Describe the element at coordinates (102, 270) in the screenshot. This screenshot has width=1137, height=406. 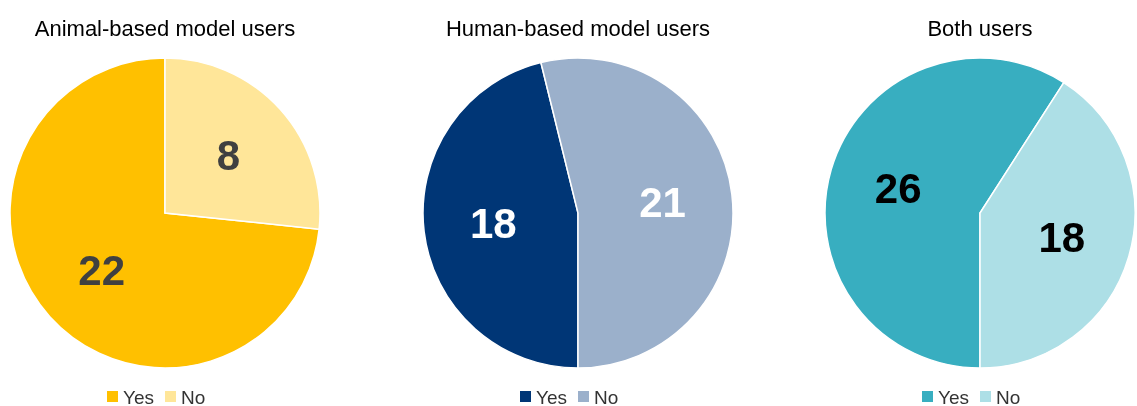
I see `data-label: 22` at that location.